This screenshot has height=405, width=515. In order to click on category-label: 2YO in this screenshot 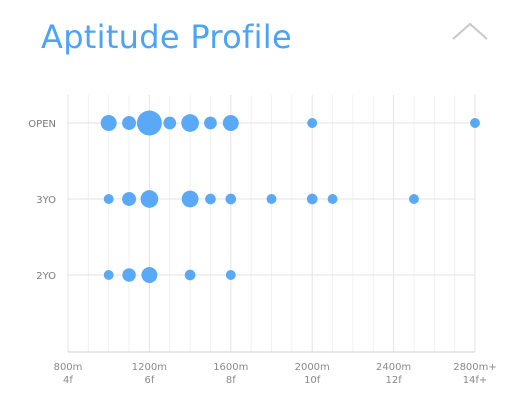, I will do `click(46, 276)`.